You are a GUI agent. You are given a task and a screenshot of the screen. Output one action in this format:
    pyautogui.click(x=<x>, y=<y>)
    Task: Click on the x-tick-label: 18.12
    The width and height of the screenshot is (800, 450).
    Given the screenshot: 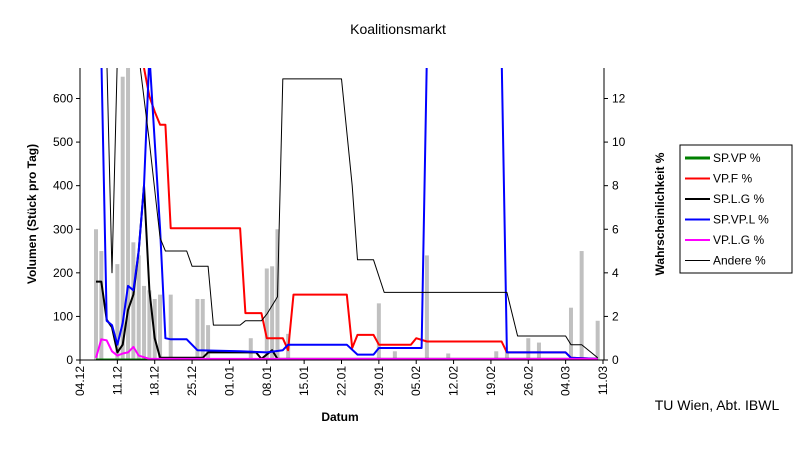 What is the action you would take?
    pyautogui.click(x=155, y=381)
    